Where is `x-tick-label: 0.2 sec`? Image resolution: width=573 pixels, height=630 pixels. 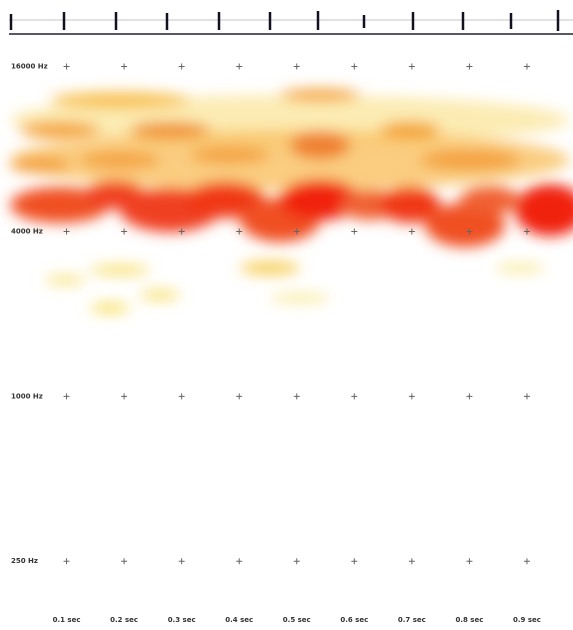 x-tick-label: 0.2 sec is located at coordinates (124, 620).